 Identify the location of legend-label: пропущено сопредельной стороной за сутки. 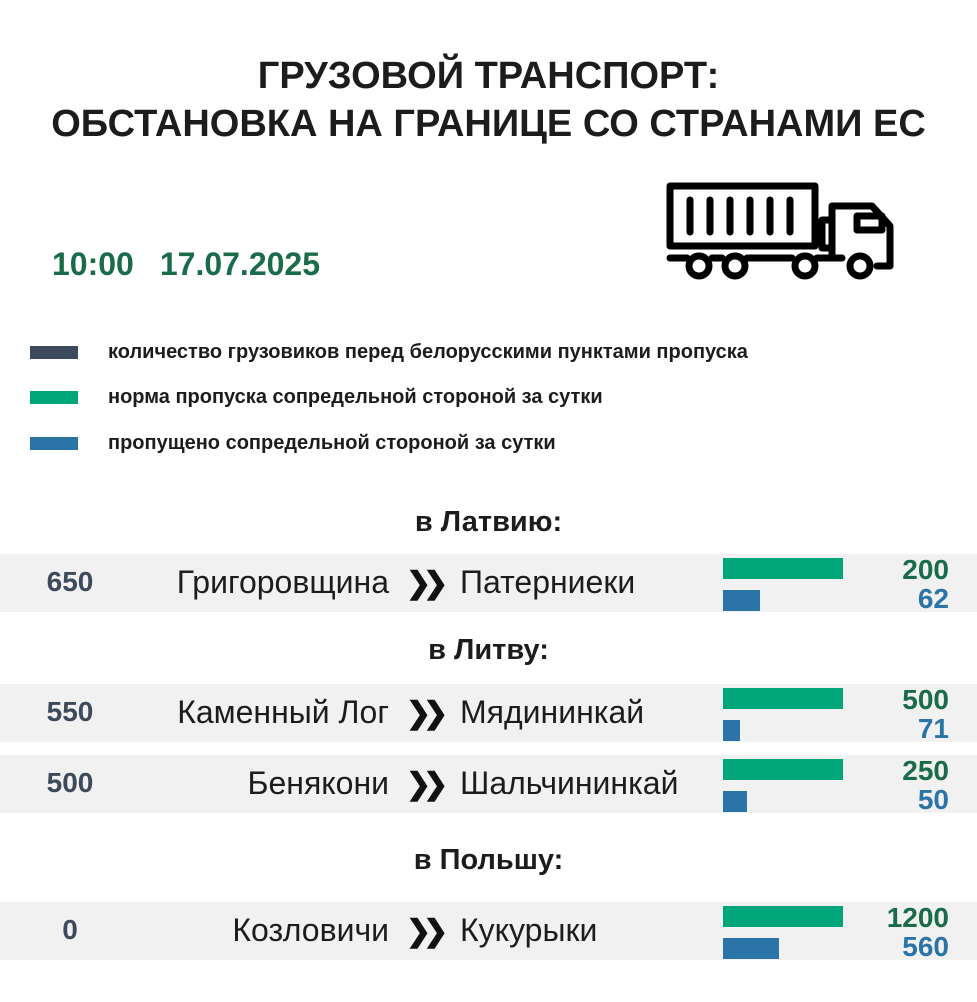
(332, 442).